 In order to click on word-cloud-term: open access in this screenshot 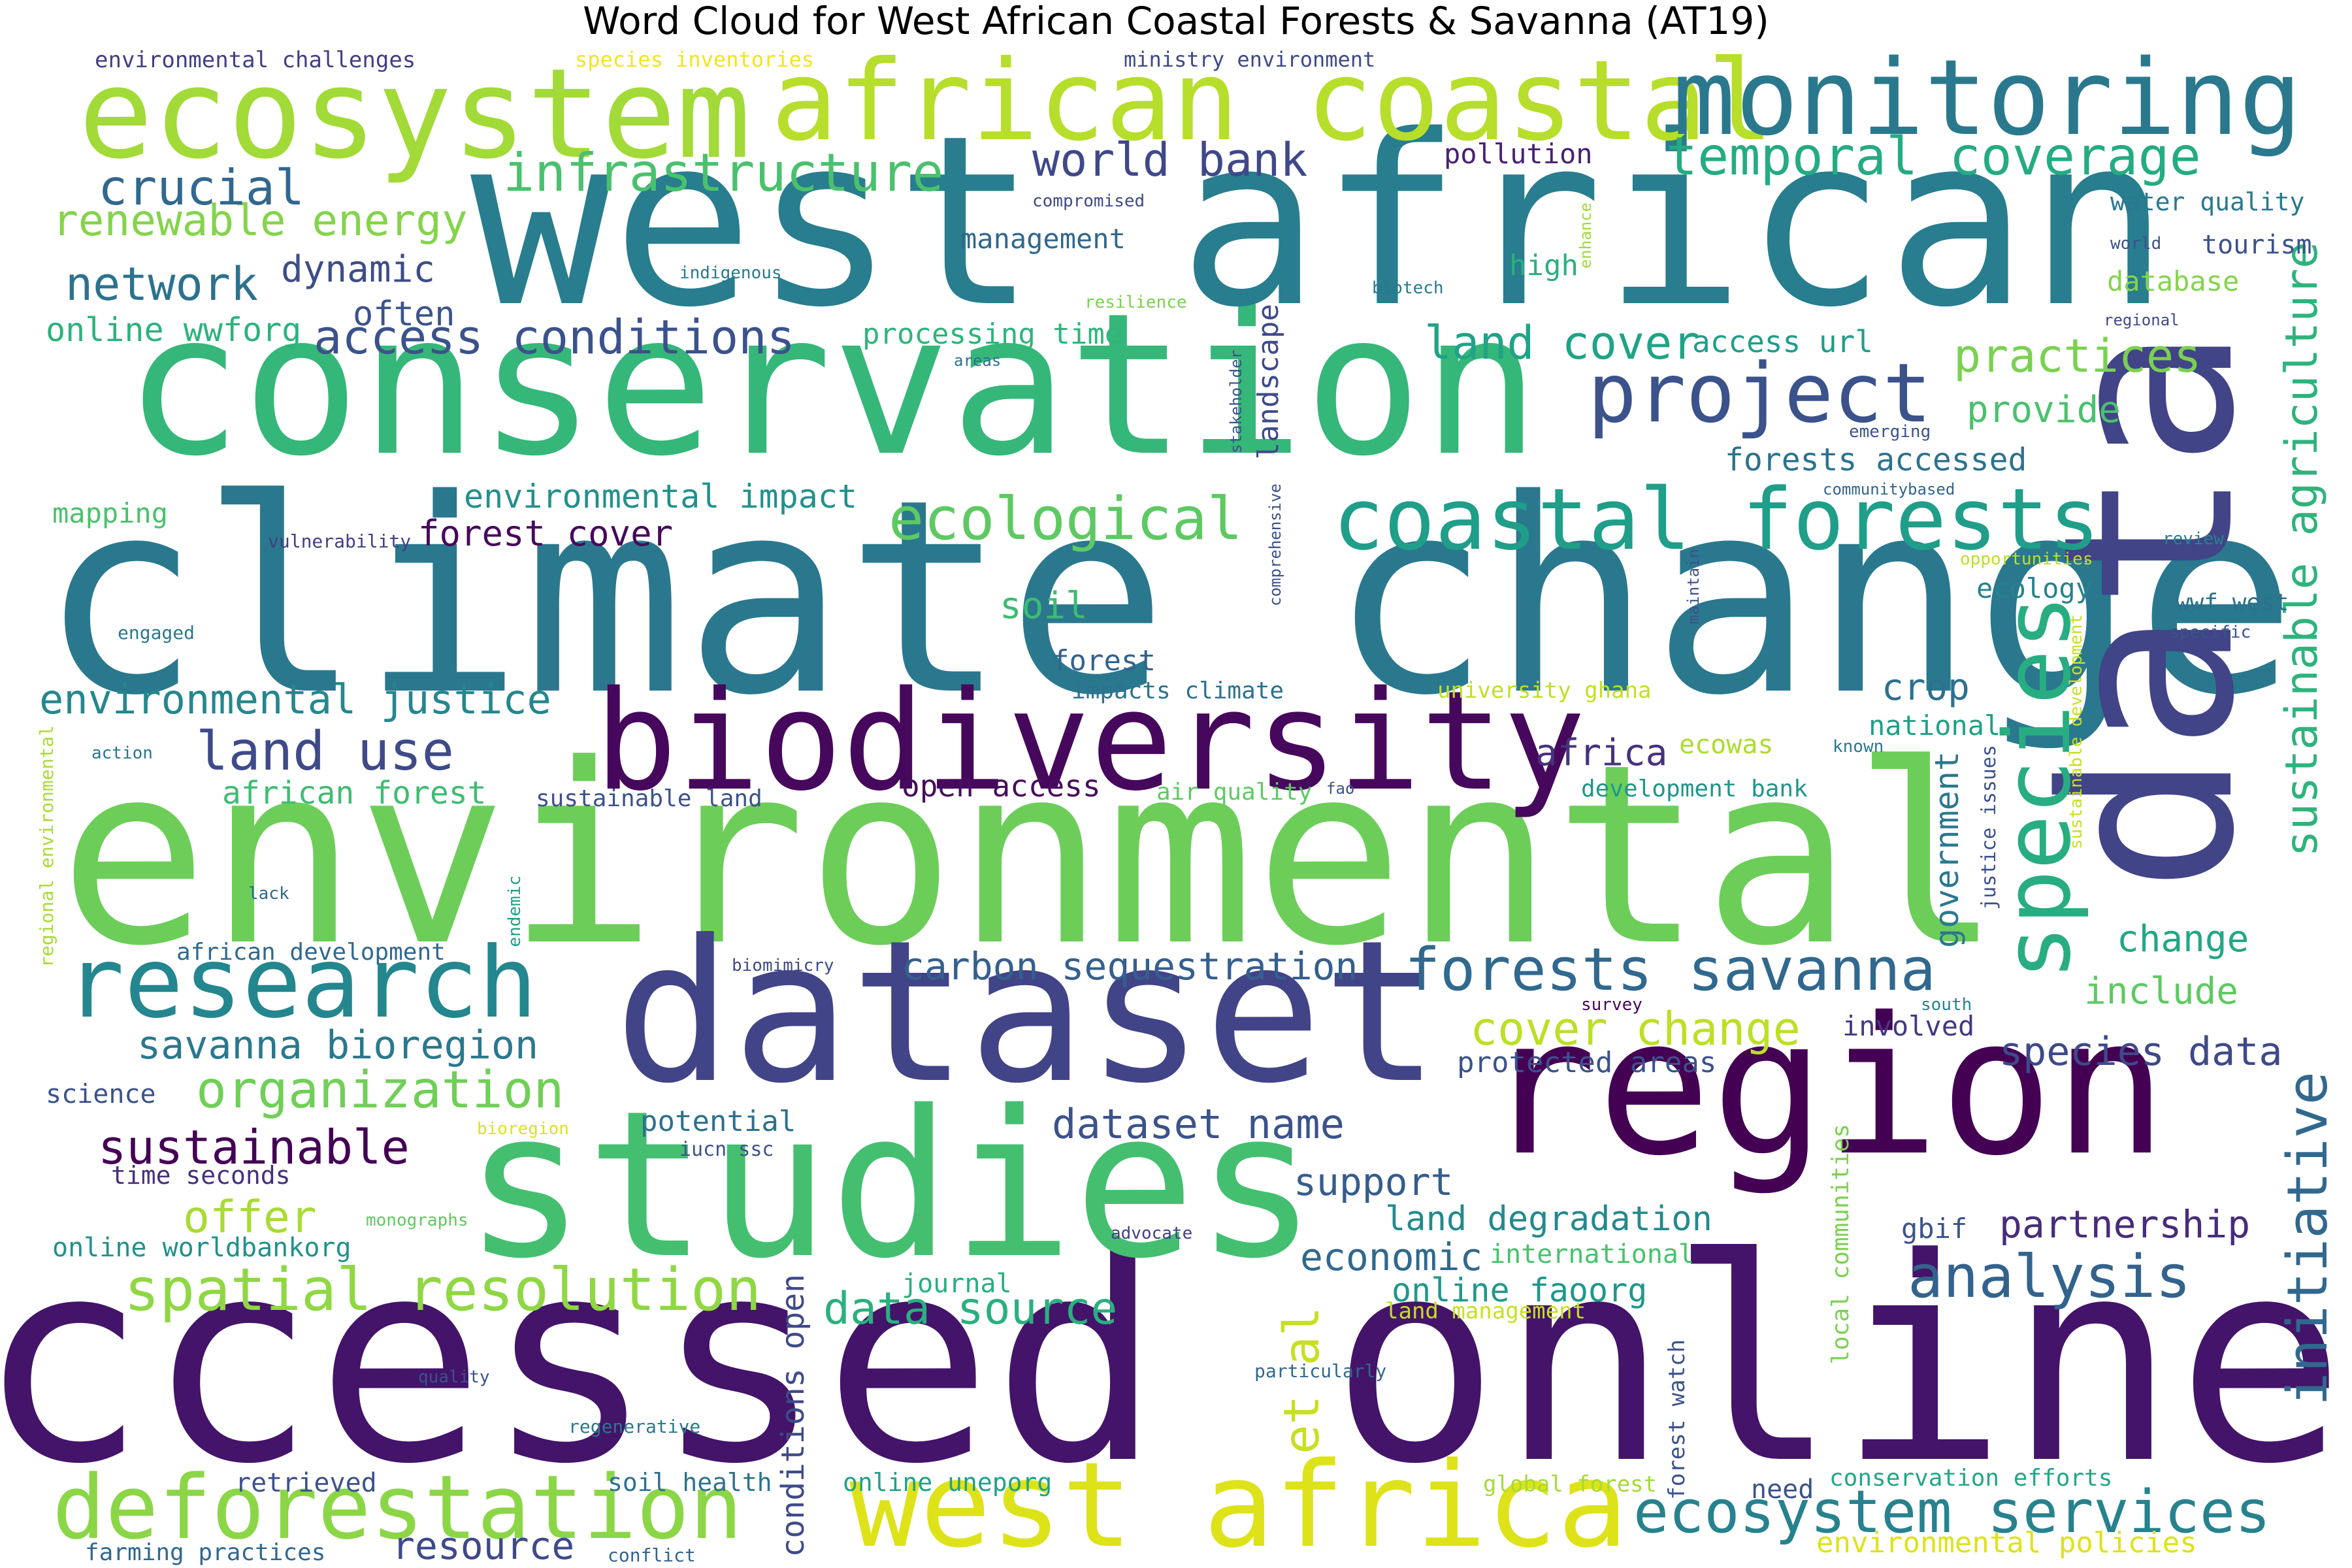, I will do `click(1001, 786)`.